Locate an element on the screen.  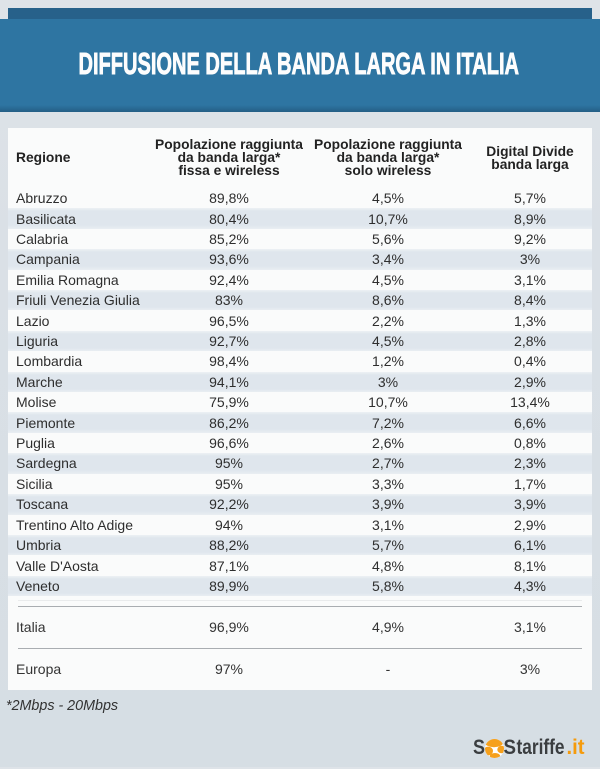
svg-text: .it is located at coordinates (576, 747).